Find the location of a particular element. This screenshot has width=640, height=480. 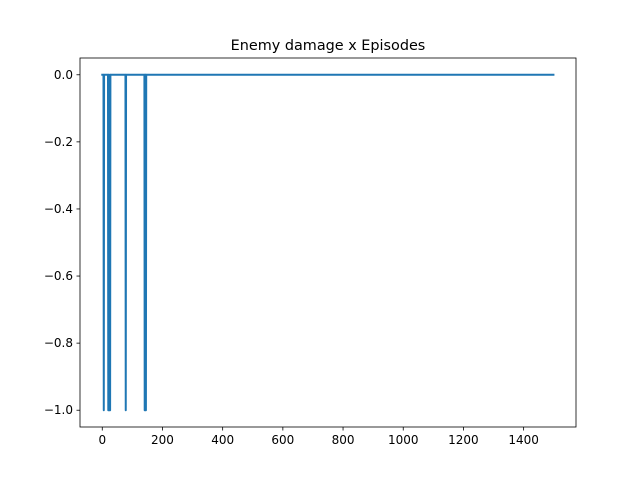

x-tick-label: 1400 is located at coordinates (523, 440).